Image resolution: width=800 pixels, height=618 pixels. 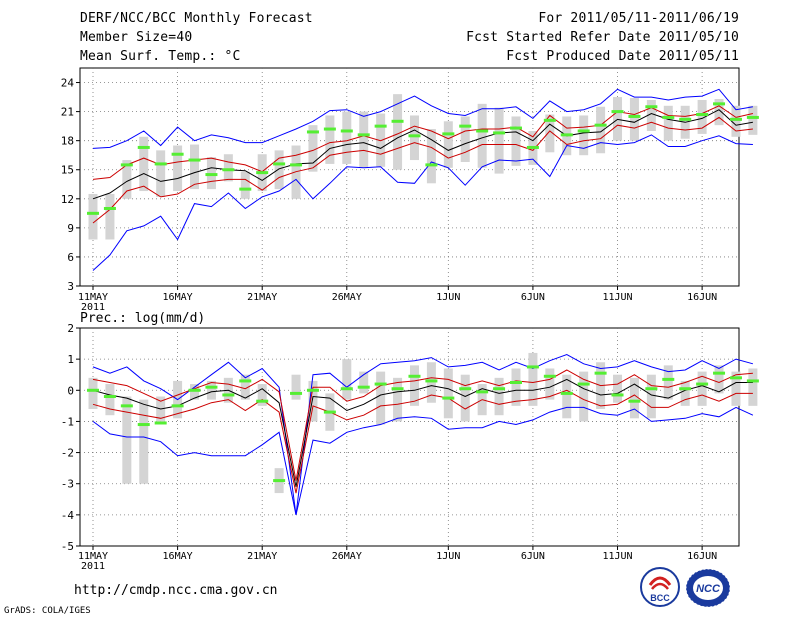 What do you see at coordinates (347, 297) in the screenshot?
I see `x-tick-label: 26MAY` at bounding box center [347, 297].